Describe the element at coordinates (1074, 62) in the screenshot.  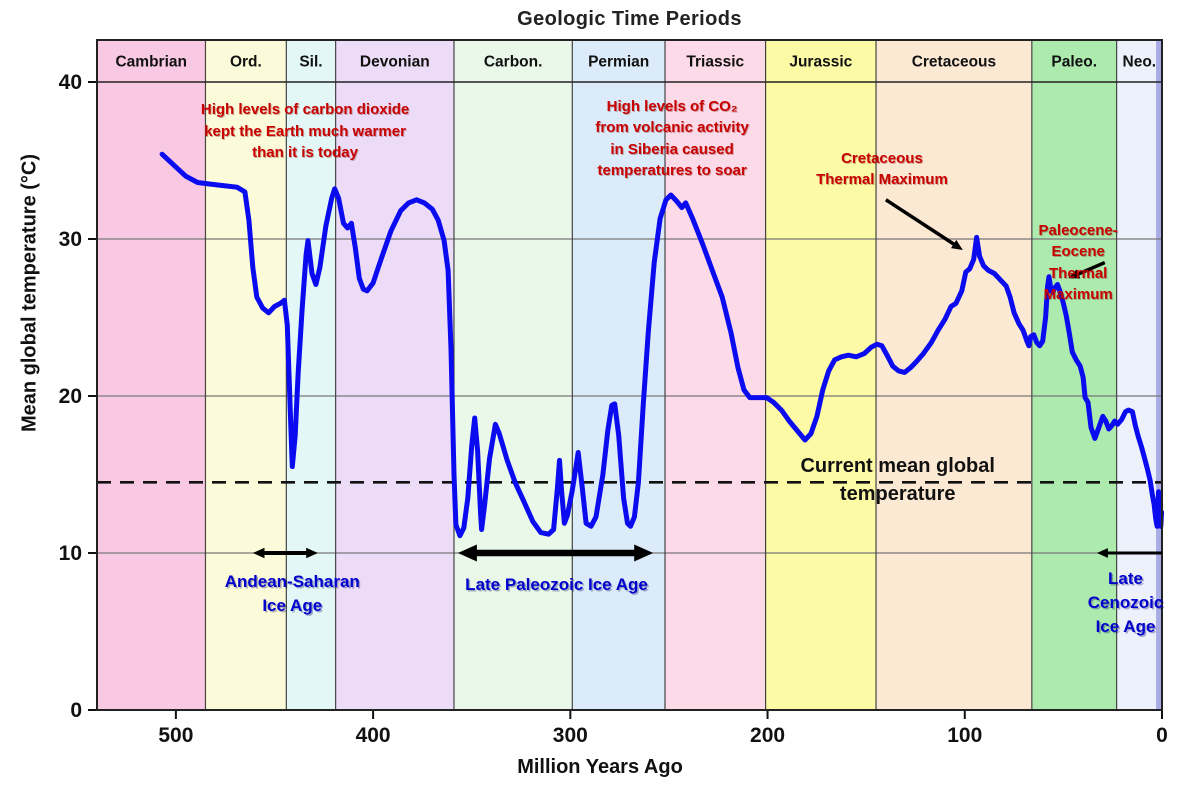
I see `period-label-paleo: Paleo.` at that location.